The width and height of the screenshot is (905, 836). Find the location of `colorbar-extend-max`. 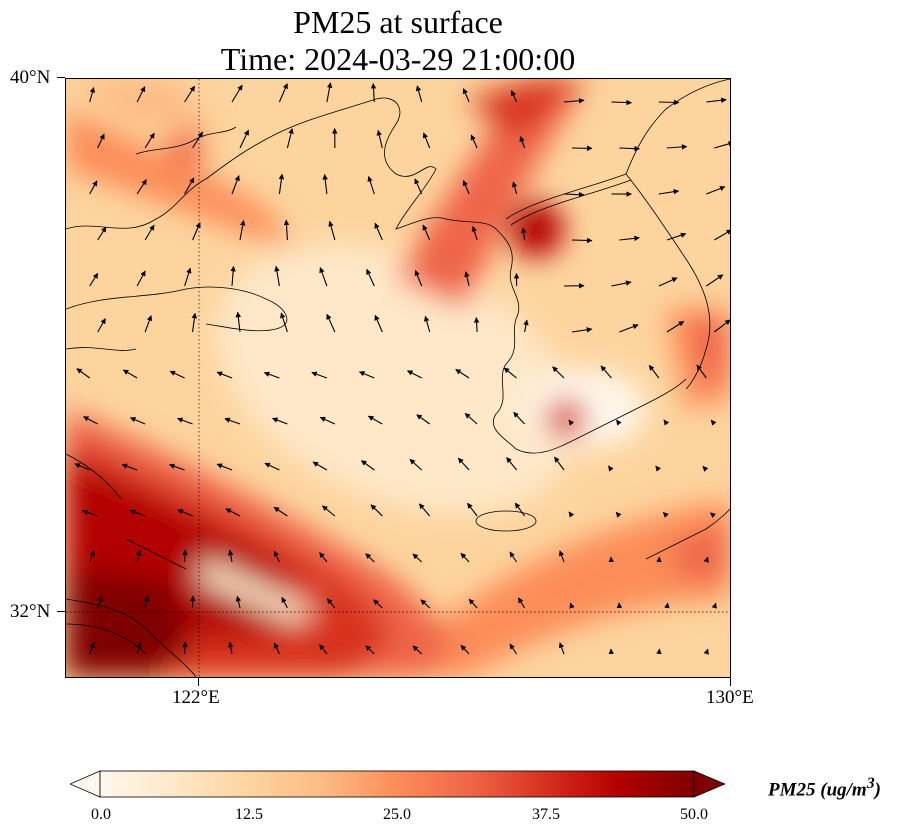

colorbar-extend-max is located at coordinates (709, 784).